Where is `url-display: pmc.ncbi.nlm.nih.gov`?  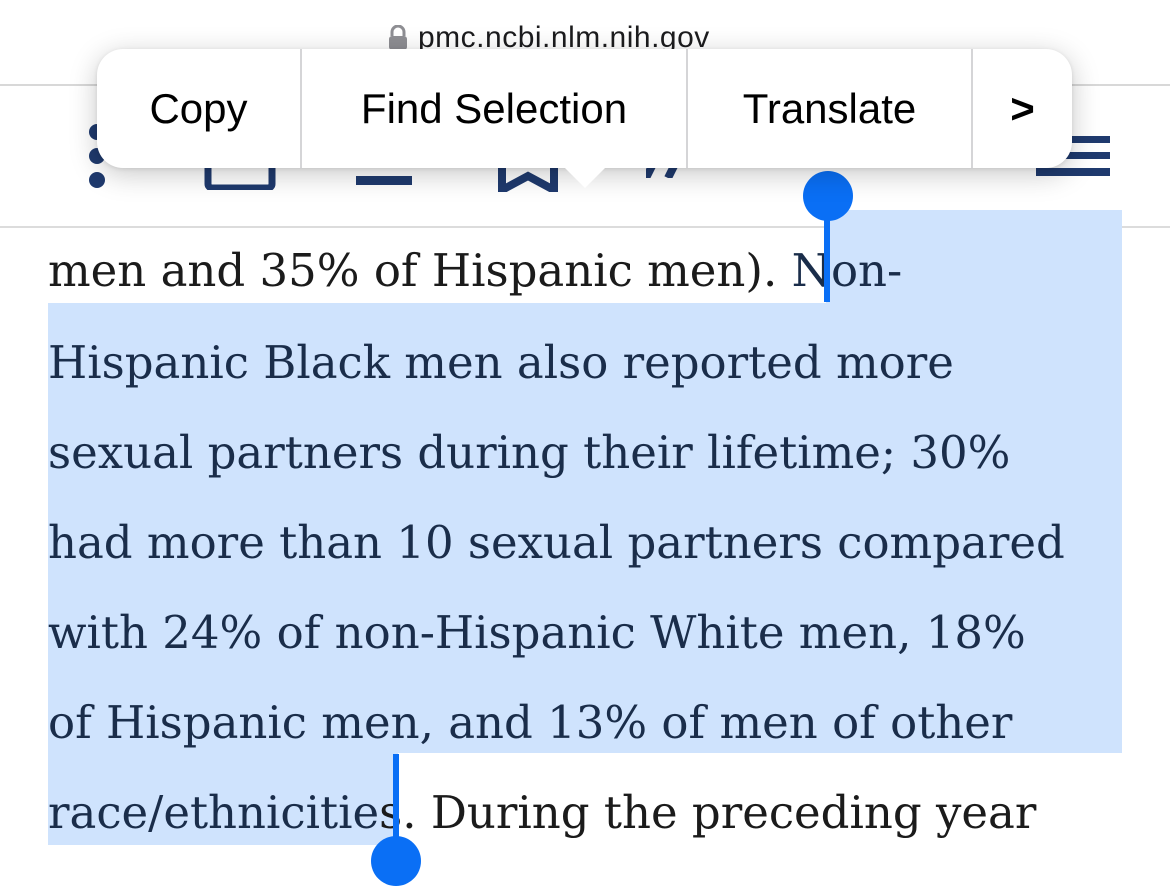
url-display: pmc.ncbi.nlm.nih.gov is located at coordinates (549, 38).